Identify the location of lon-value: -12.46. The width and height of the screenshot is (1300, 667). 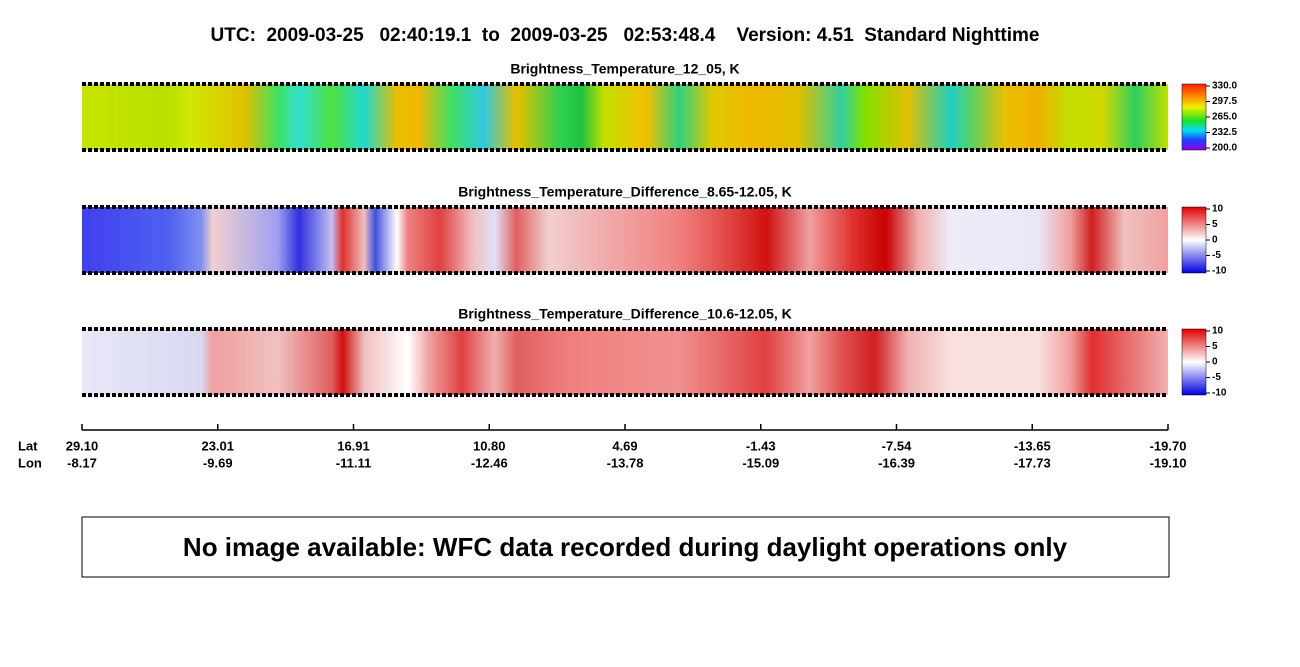
(489, 462).